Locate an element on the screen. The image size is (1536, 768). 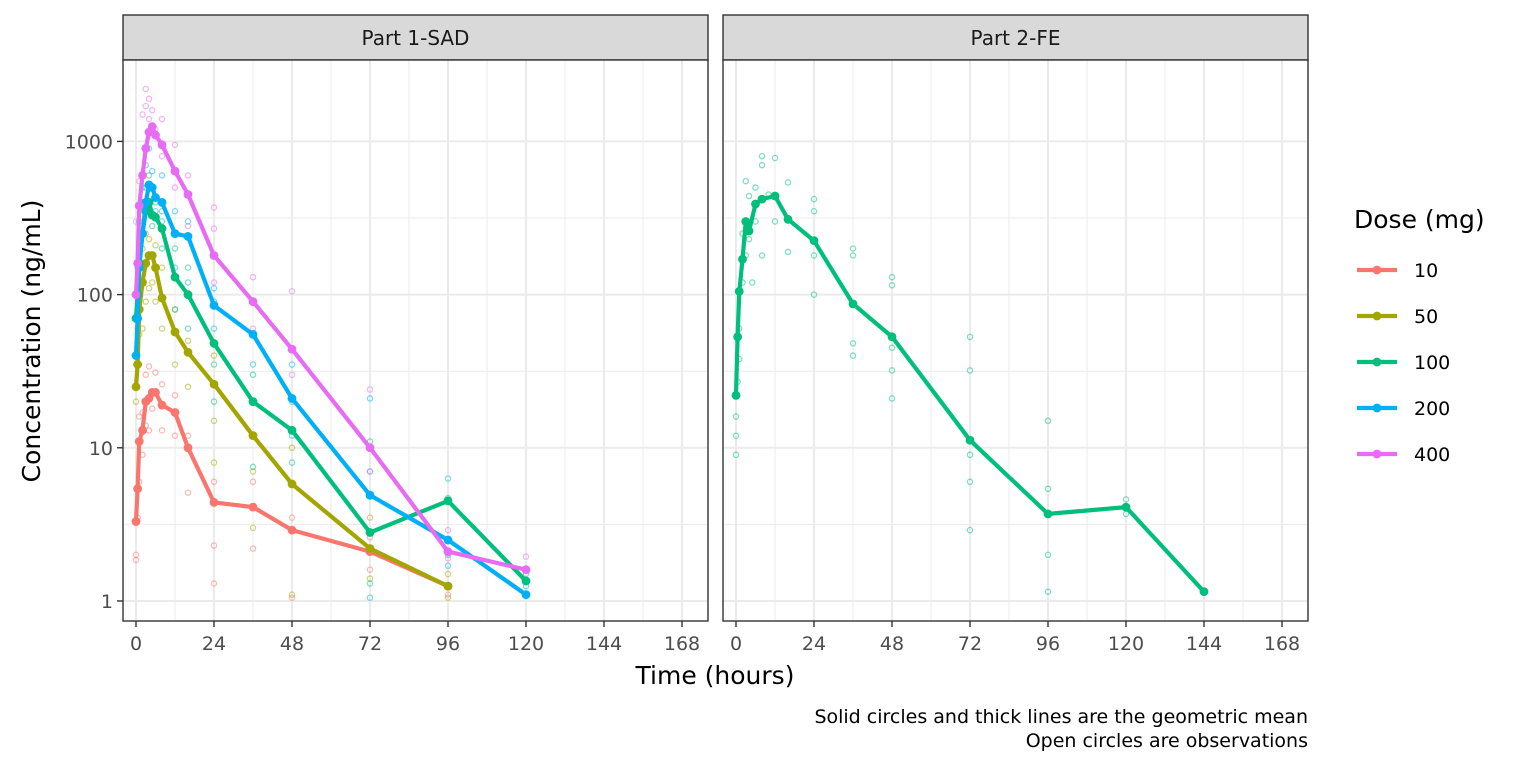
legend-label: 50 is located at coordinates (1426, 317).